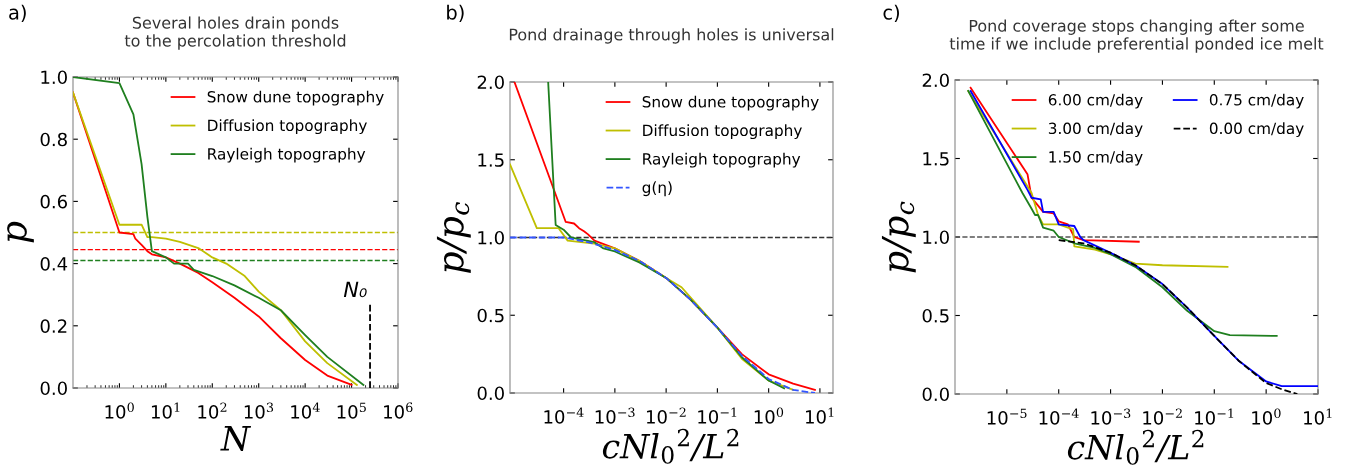 The height and width of the screenshot is (465, 1361). What do you see at coordinates (1096, 158) in the screenshot?
I see `legend-label: 1.50 cm/day` at bounding box center [1096, 158].